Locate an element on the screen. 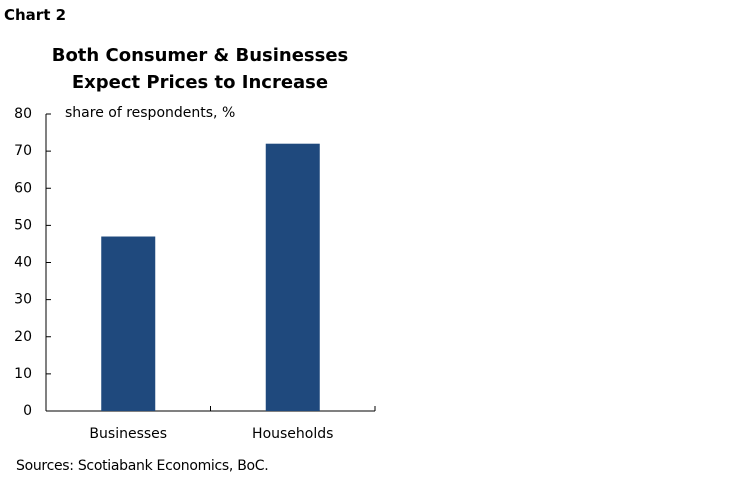  x-tick-label: Households is located at coordinates (292, 434).